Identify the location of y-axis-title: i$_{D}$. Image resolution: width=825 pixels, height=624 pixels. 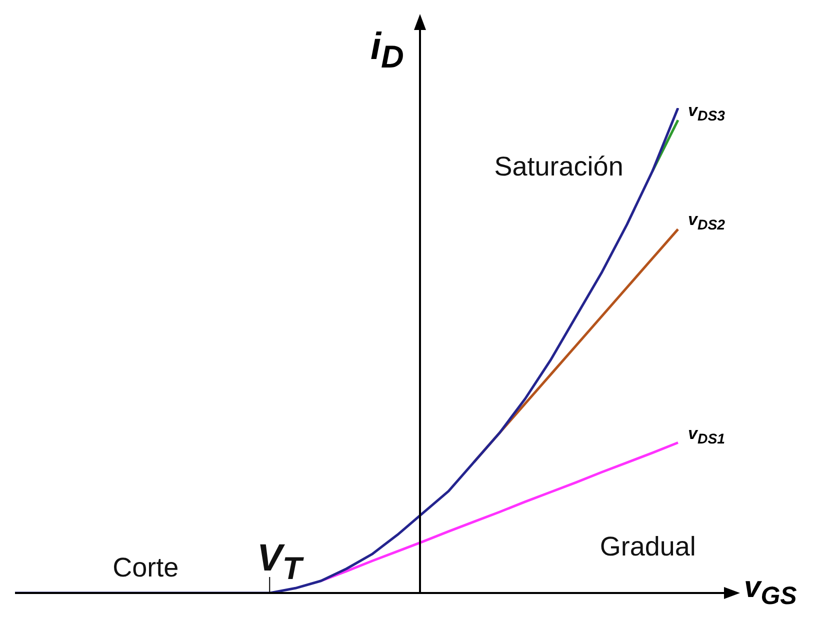
(387, 50).